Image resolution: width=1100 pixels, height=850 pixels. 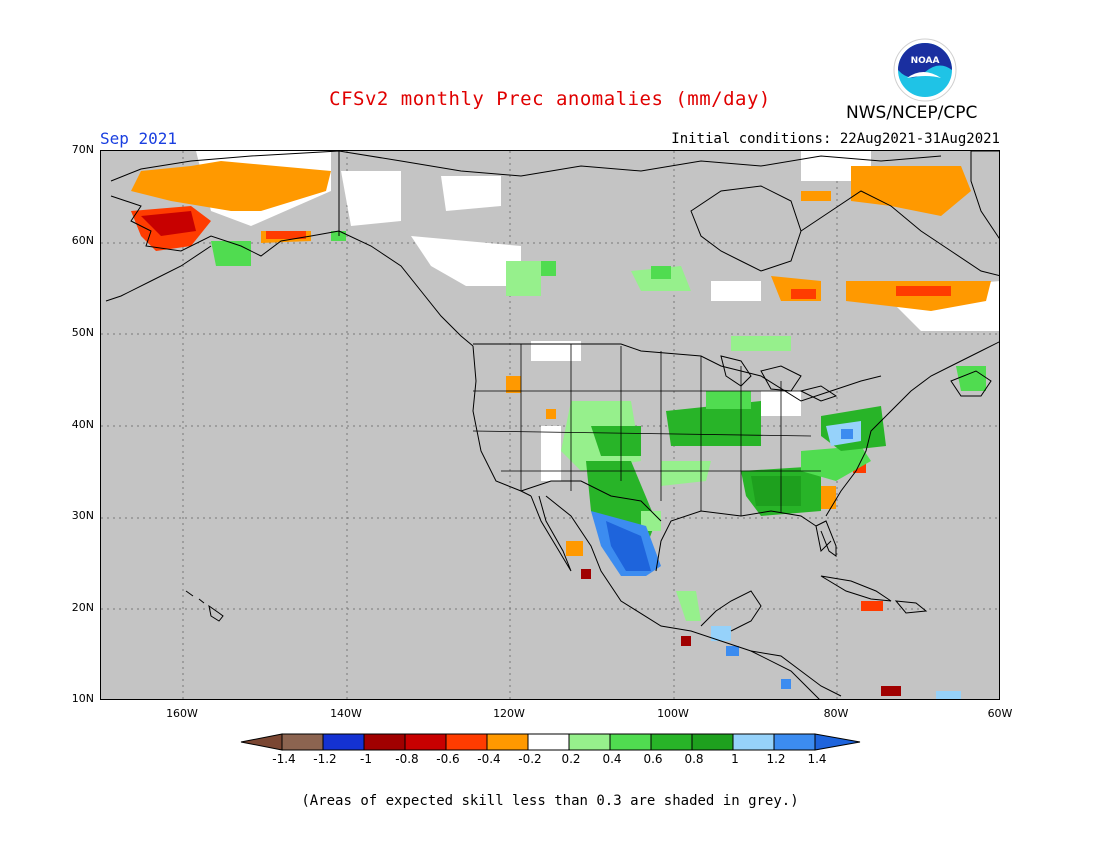 What do you see at coordinates (743, 541) in the screenshot?
I see `gulf-coast` at bounding box center [743, 541].